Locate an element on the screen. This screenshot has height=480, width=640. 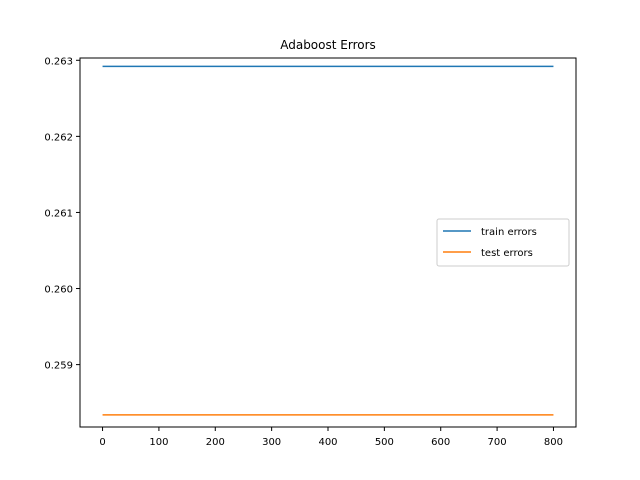
x-tick-label: 700 is located at coordinates (497, 442).